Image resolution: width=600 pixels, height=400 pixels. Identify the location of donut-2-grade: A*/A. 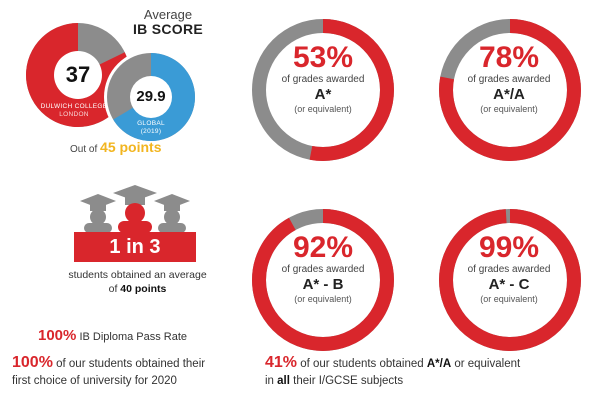
(509, 94).